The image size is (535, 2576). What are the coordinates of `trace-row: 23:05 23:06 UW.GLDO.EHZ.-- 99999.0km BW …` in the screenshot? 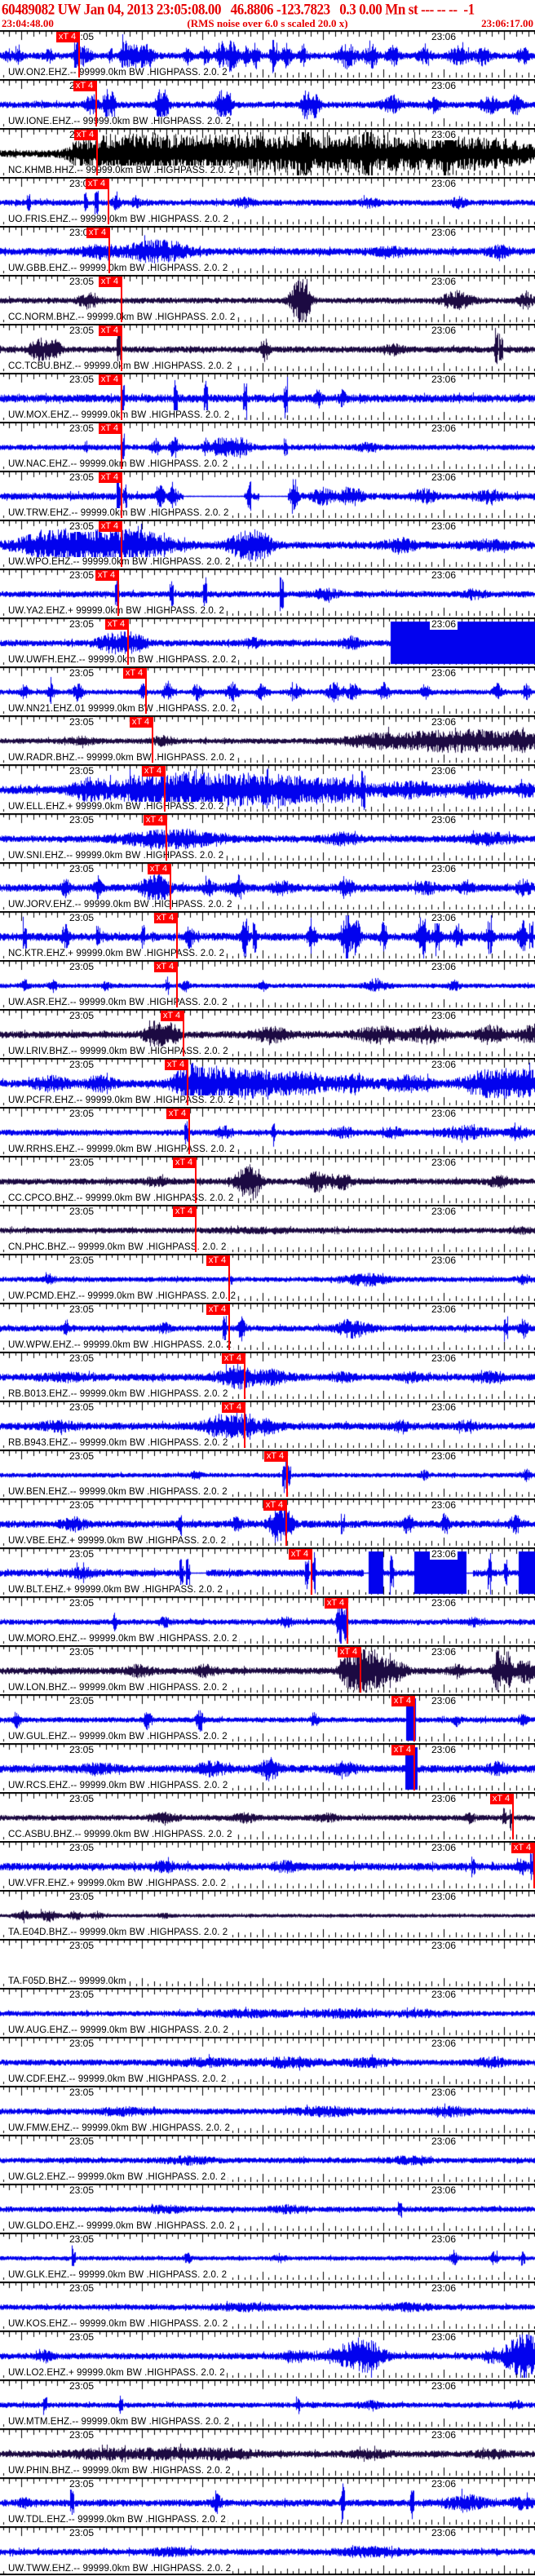 It's located at (267, 2208).